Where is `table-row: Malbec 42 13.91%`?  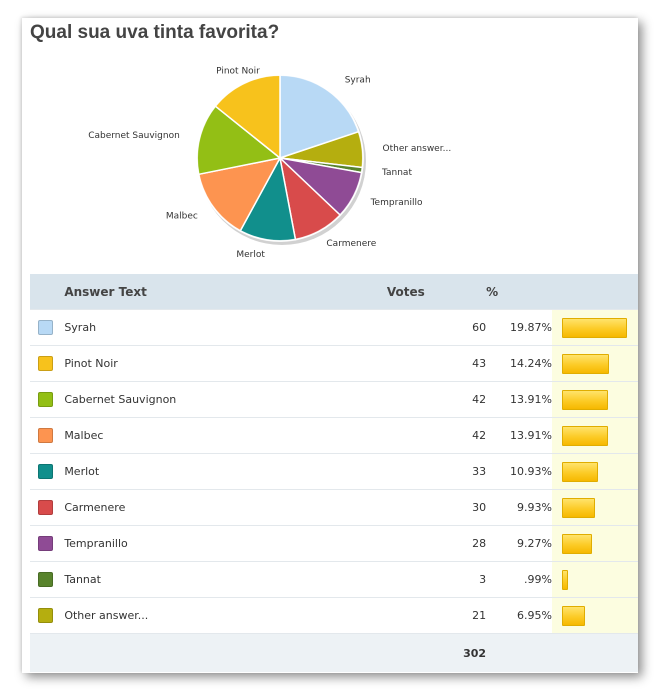
table-row: Malbec 42 13.91% is located at coordinates (334, 435).